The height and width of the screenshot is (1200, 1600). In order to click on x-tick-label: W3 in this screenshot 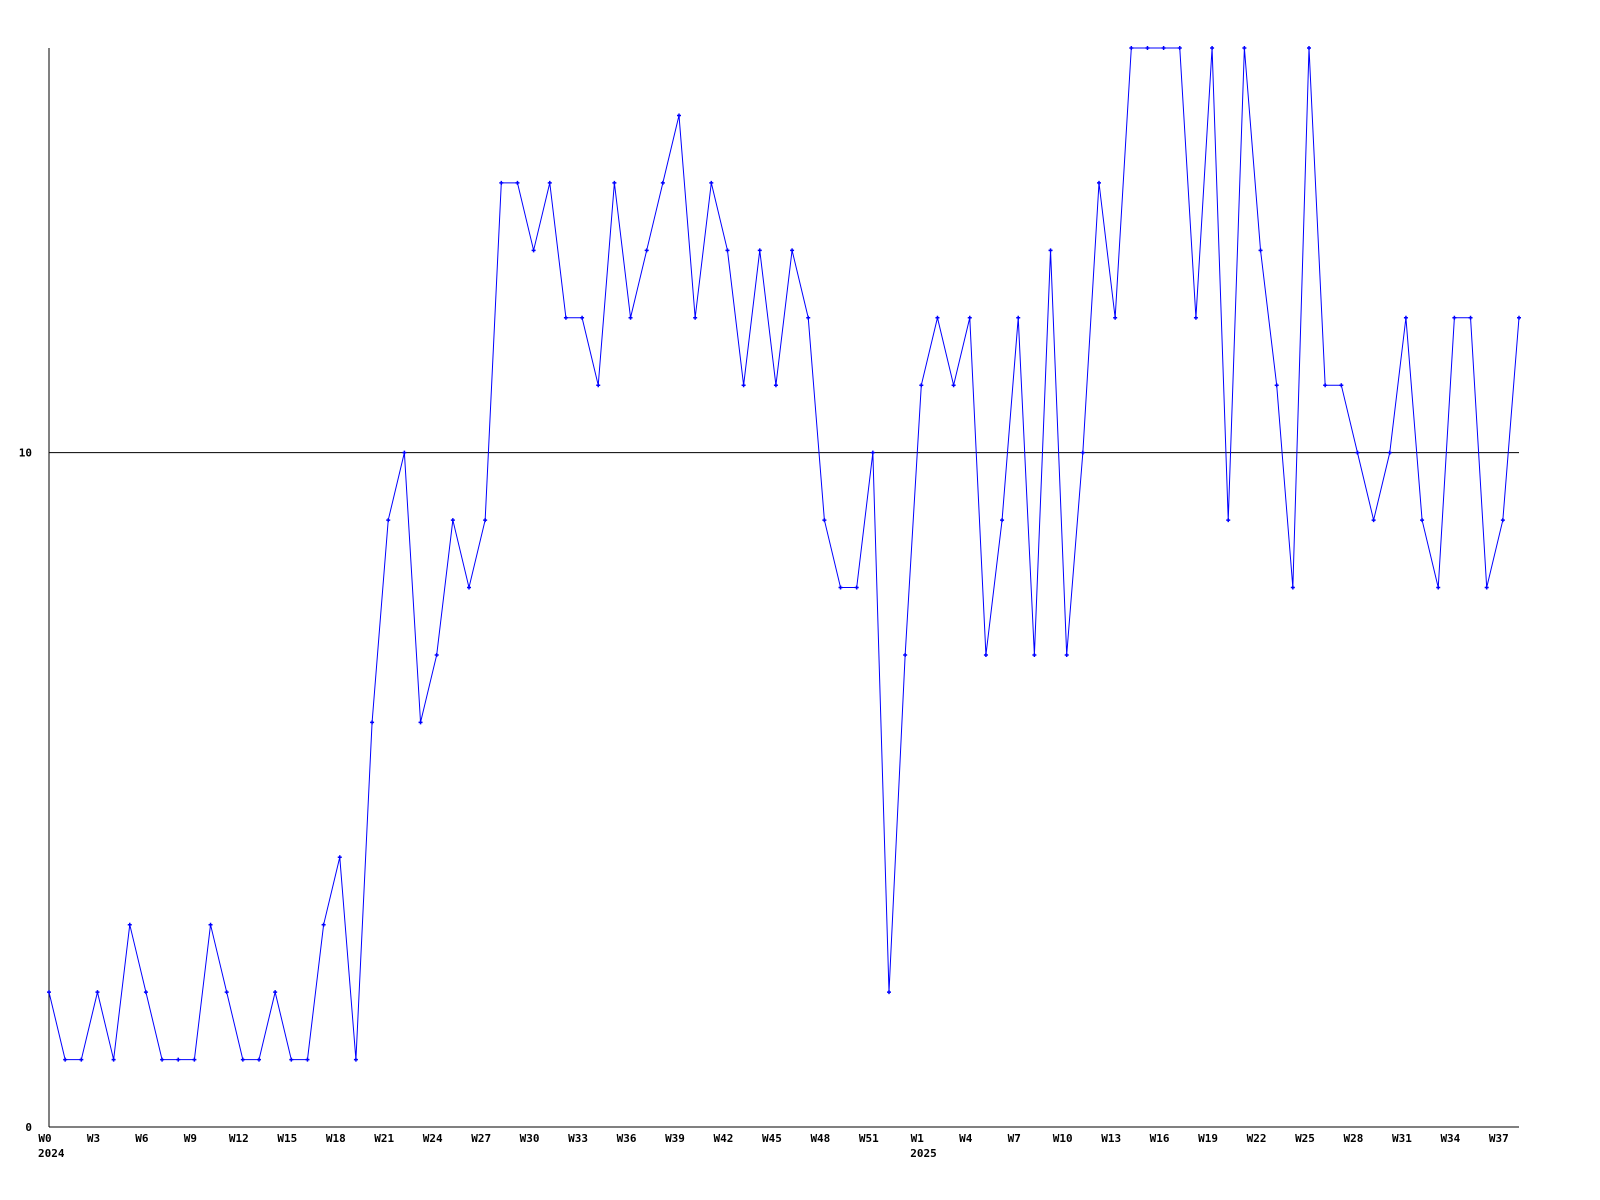, I will do `click(93, 1138)`.